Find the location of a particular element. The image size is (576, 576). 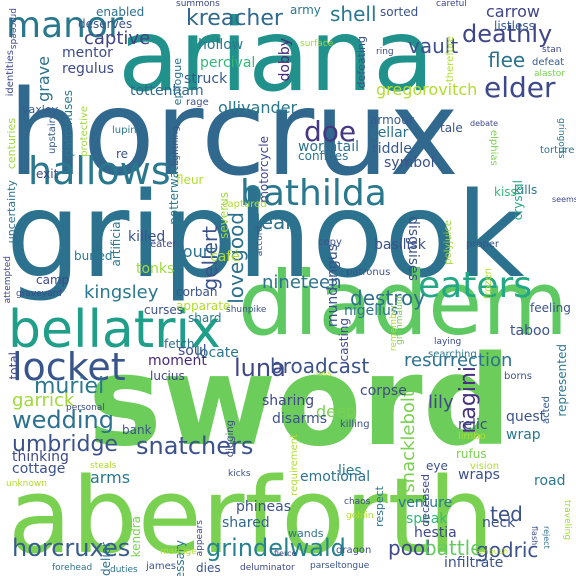

word-exit: exit is located at coordinates (47, 174).